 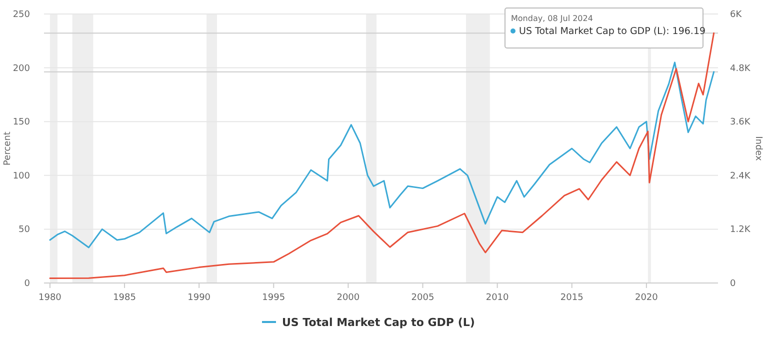 What do you see at coordinates (612, 31) in the screenshot?
I see `annotation: US Total Market Cap to GDP (L): 196.19` at bounding box center [612, 31].